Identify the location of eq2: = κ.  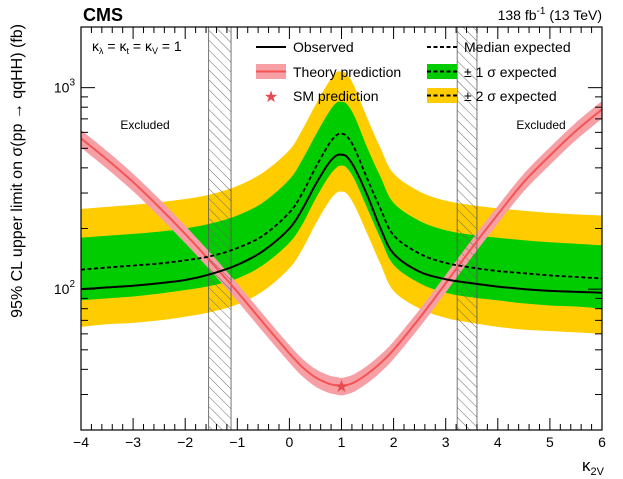
(141, 46).